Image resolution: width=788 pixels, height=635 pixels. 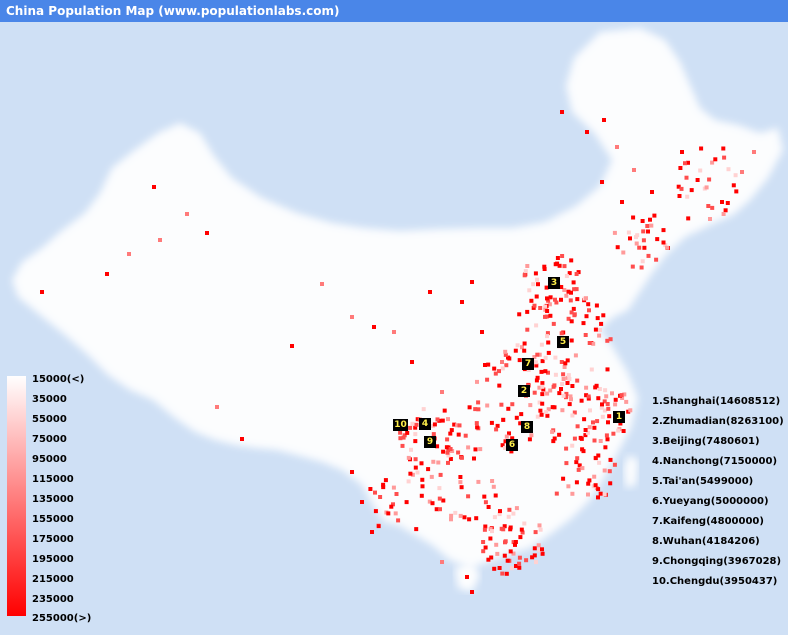 I want to click on ranking-item: 7.Kaifeng(4800000), so click(x=708, y=521).